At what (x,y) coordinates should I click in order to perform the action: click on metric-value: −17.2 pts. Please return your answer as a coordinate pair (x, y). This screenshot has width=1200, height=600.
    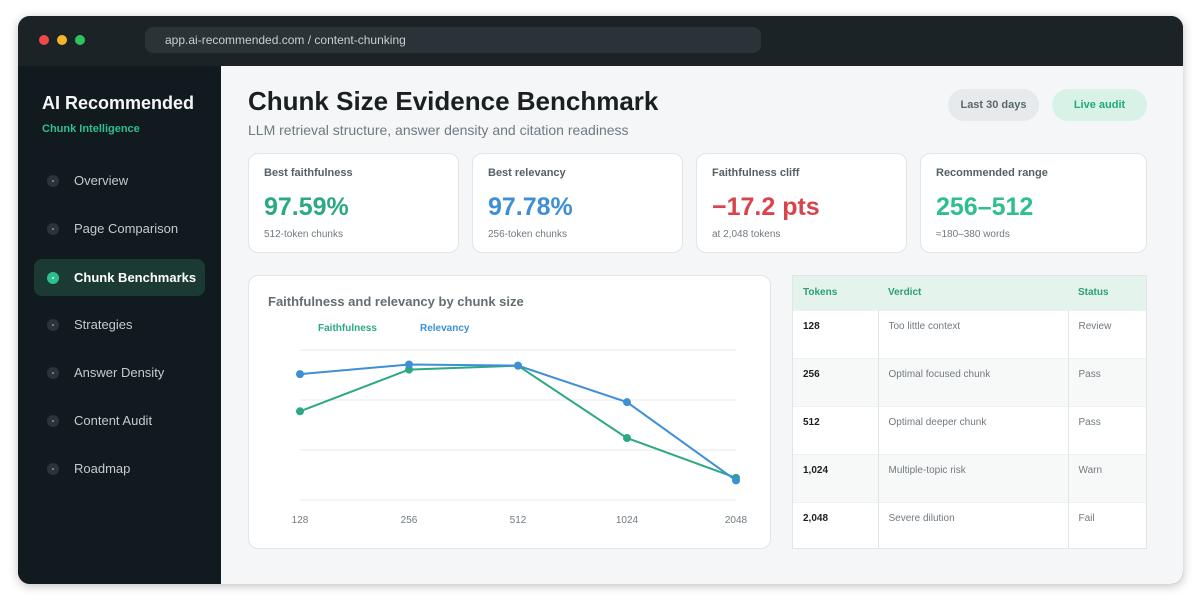
    Looking at the image, I should click on (766, 207).